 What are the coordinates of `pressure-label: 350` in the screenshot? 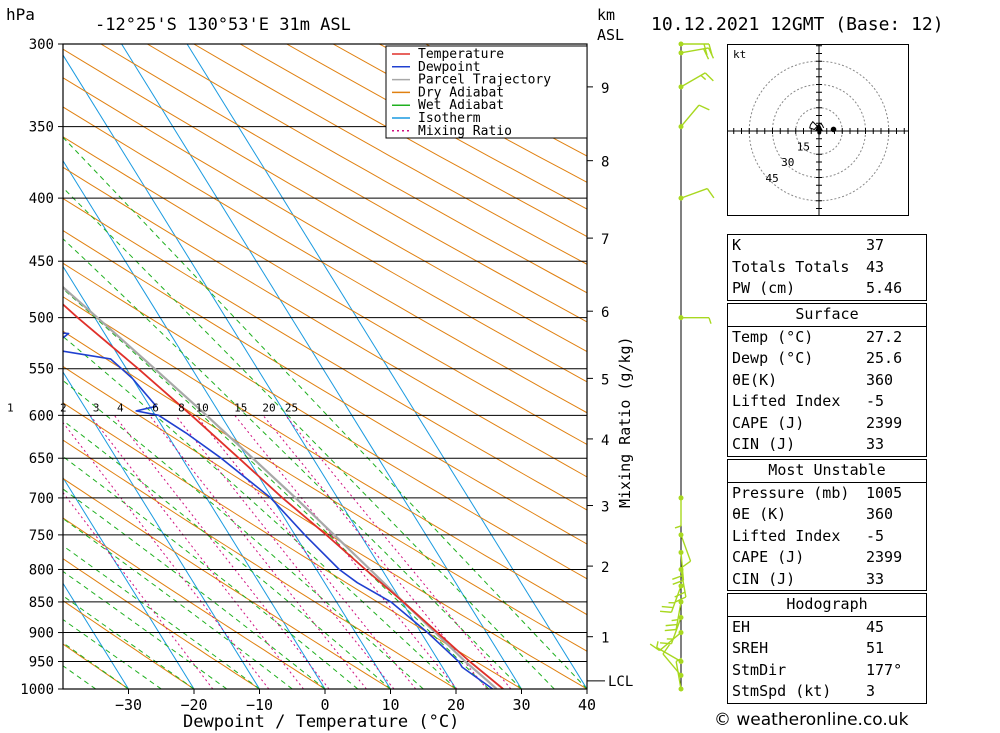 It's located at (41, 128).